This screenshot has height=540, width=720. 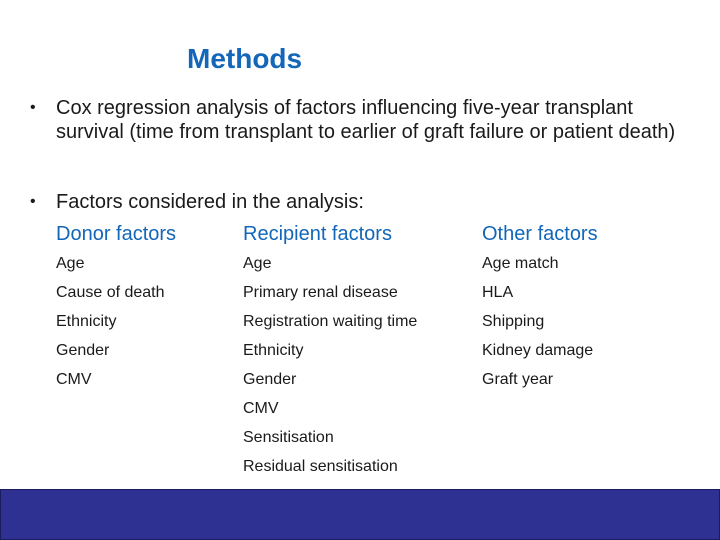 I want to click on column-header: Other factors, so click(x=540, y=234).